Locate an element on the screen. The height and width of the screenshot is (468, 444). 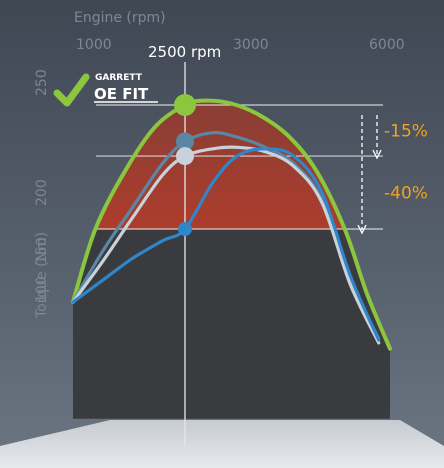
y-axis-title: Torque (Nm) is located at coordinates (42, 275).